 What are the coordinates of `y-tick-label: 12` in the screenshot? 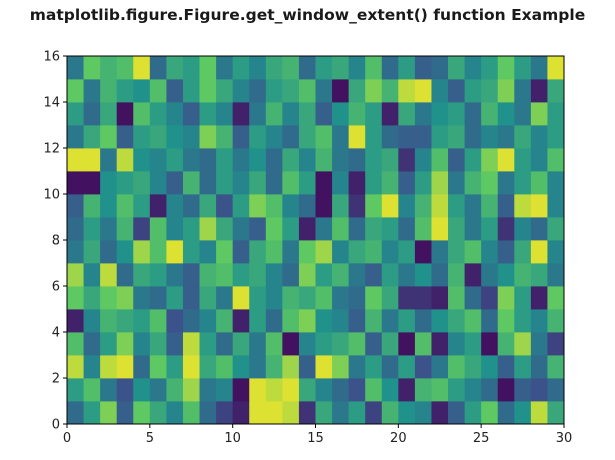 It's located at (51, 149).